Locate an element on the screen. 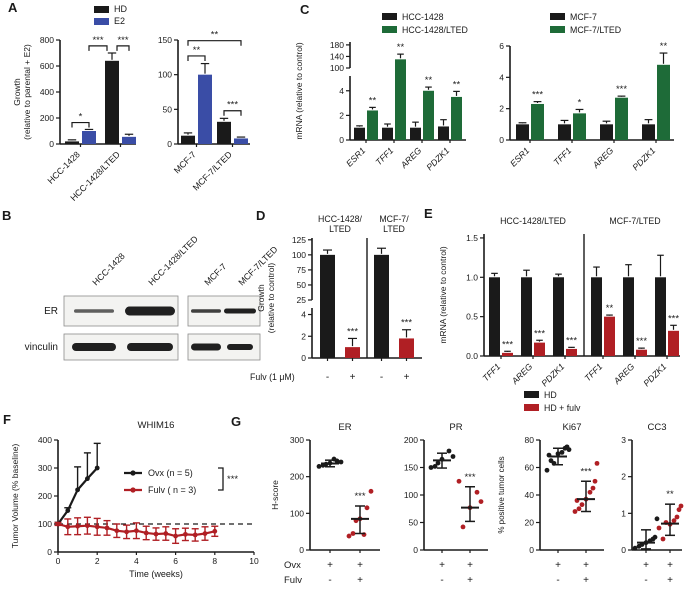 This screenshot has width=685, height=595. tick-label: 60 is located at coordinates (530, 468).